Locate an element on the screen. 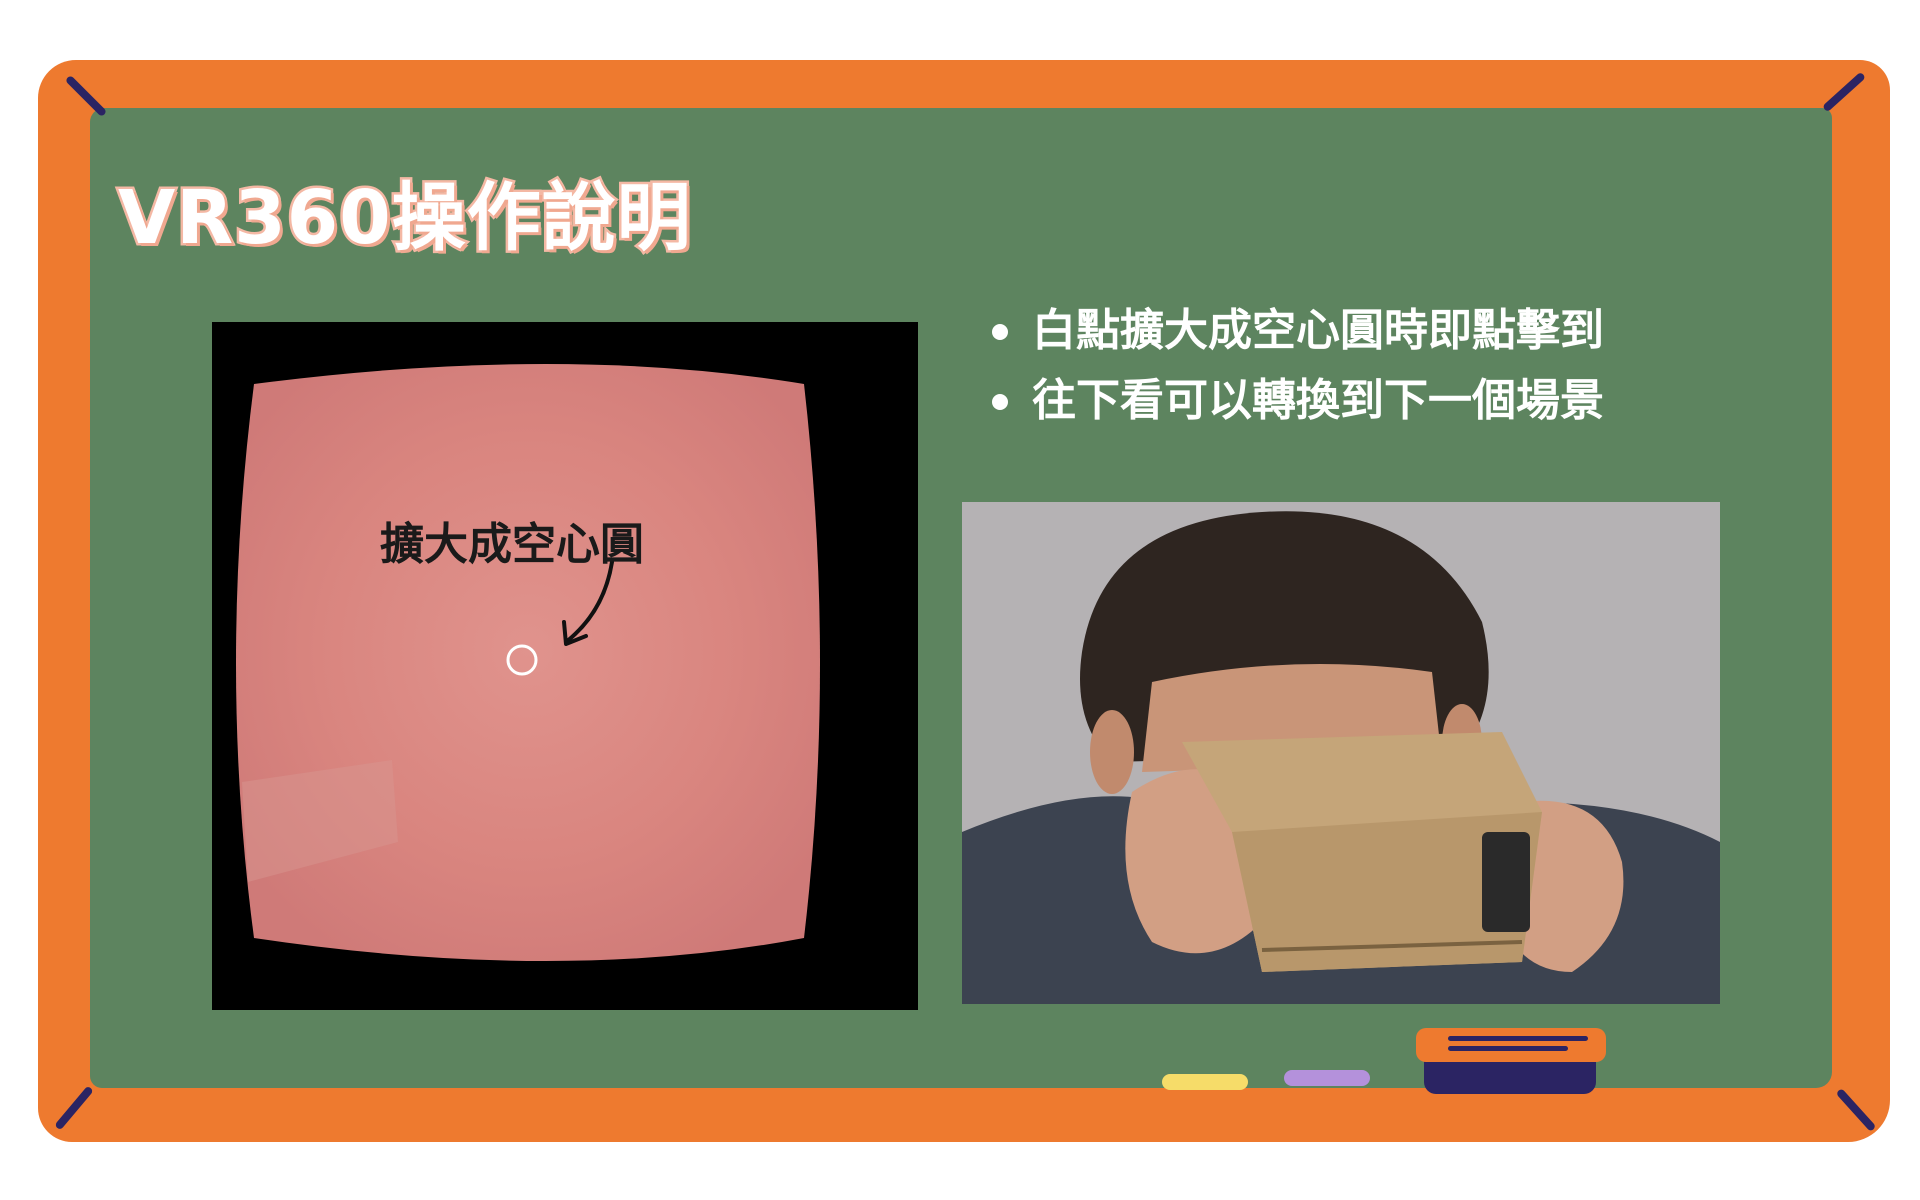  instruction-list: 白點擴大成空心圓時即點擊到 往下看可以轉換到下一個場景 is located at coordinates (1292, 370).